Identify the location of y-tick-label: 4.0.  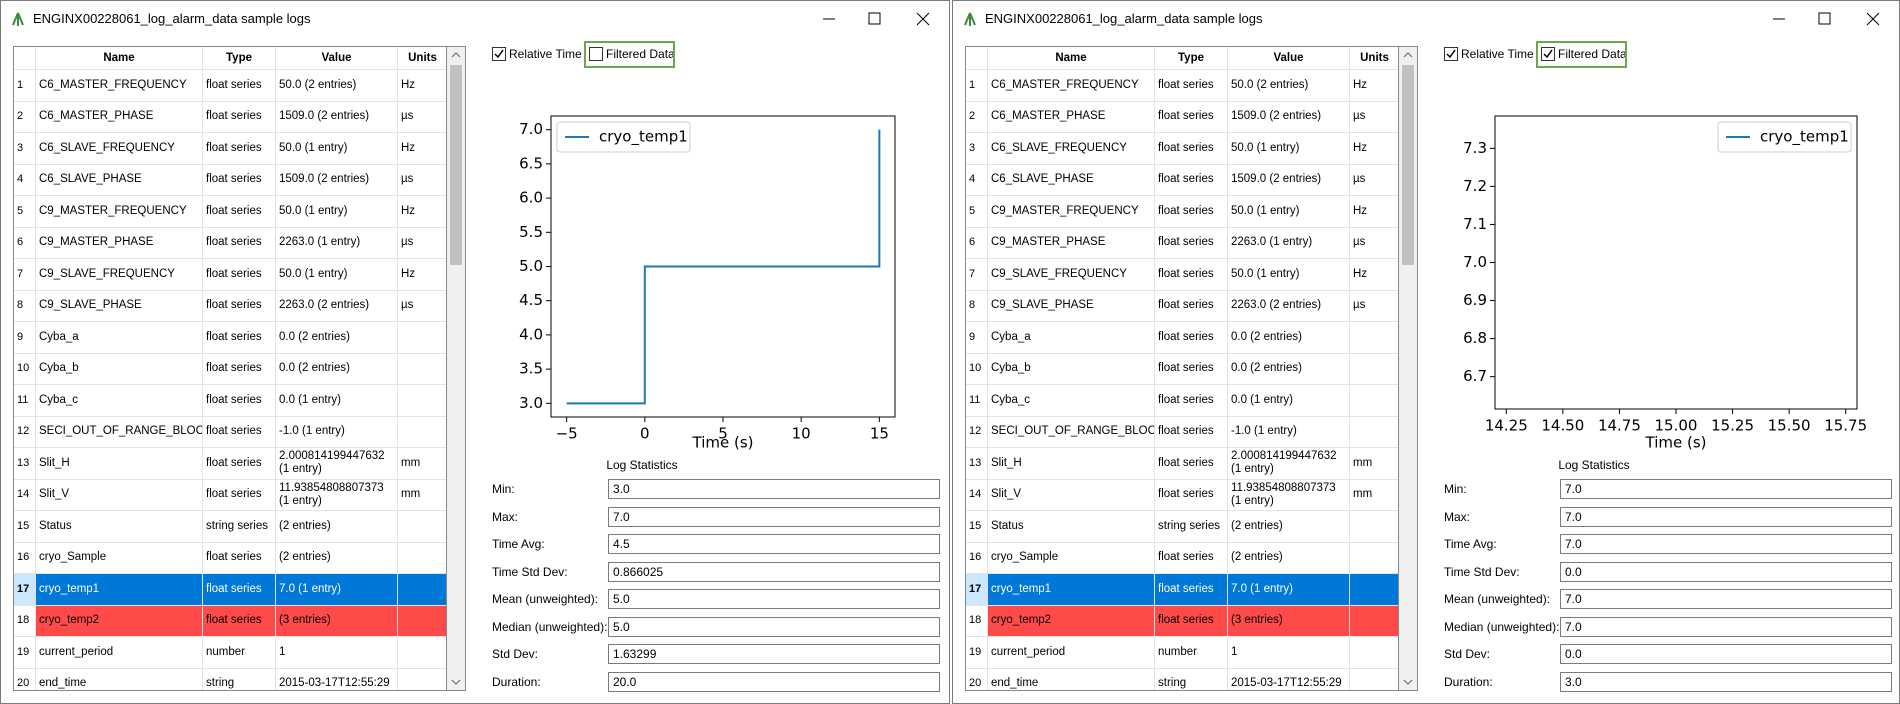
(531, 334).